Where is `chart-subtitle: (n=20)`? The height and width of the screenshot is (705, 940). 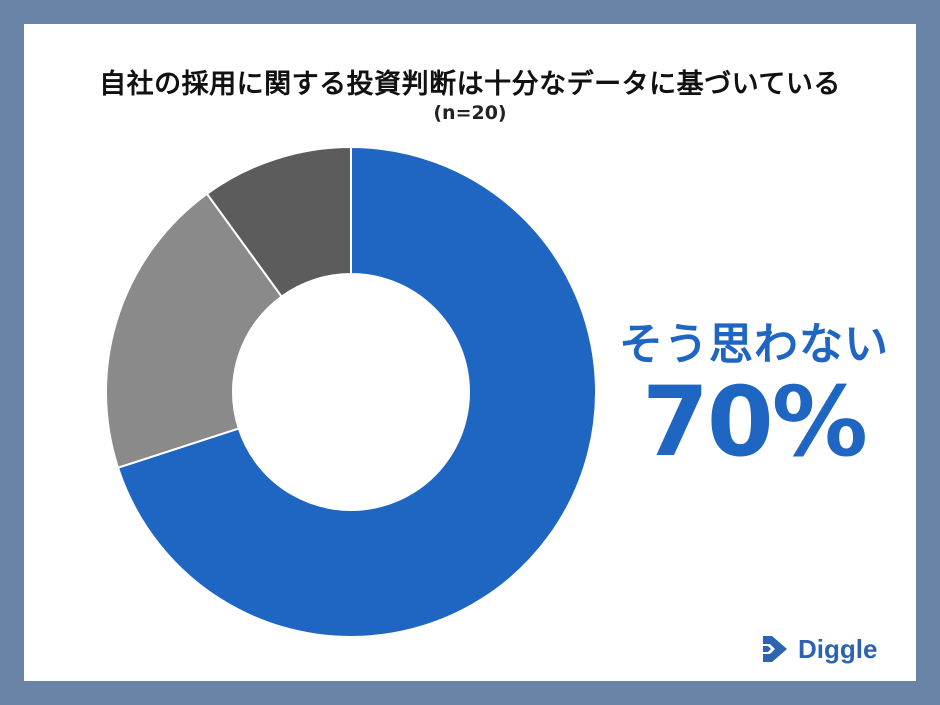
chart-subtitle: (n=20) is located at coordinates (470, 113).